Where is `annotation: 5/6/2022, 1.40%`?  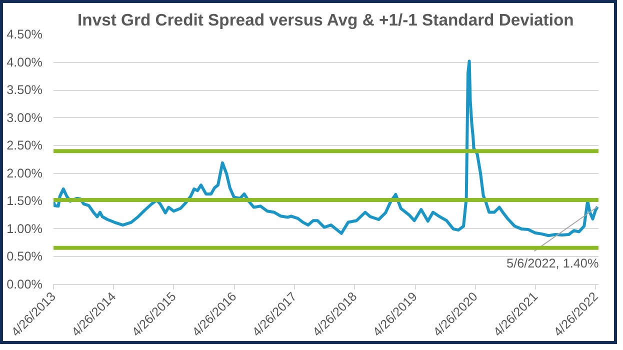 annotation: 5/6/2022, 1.40% is located at coordinates (552, 263).